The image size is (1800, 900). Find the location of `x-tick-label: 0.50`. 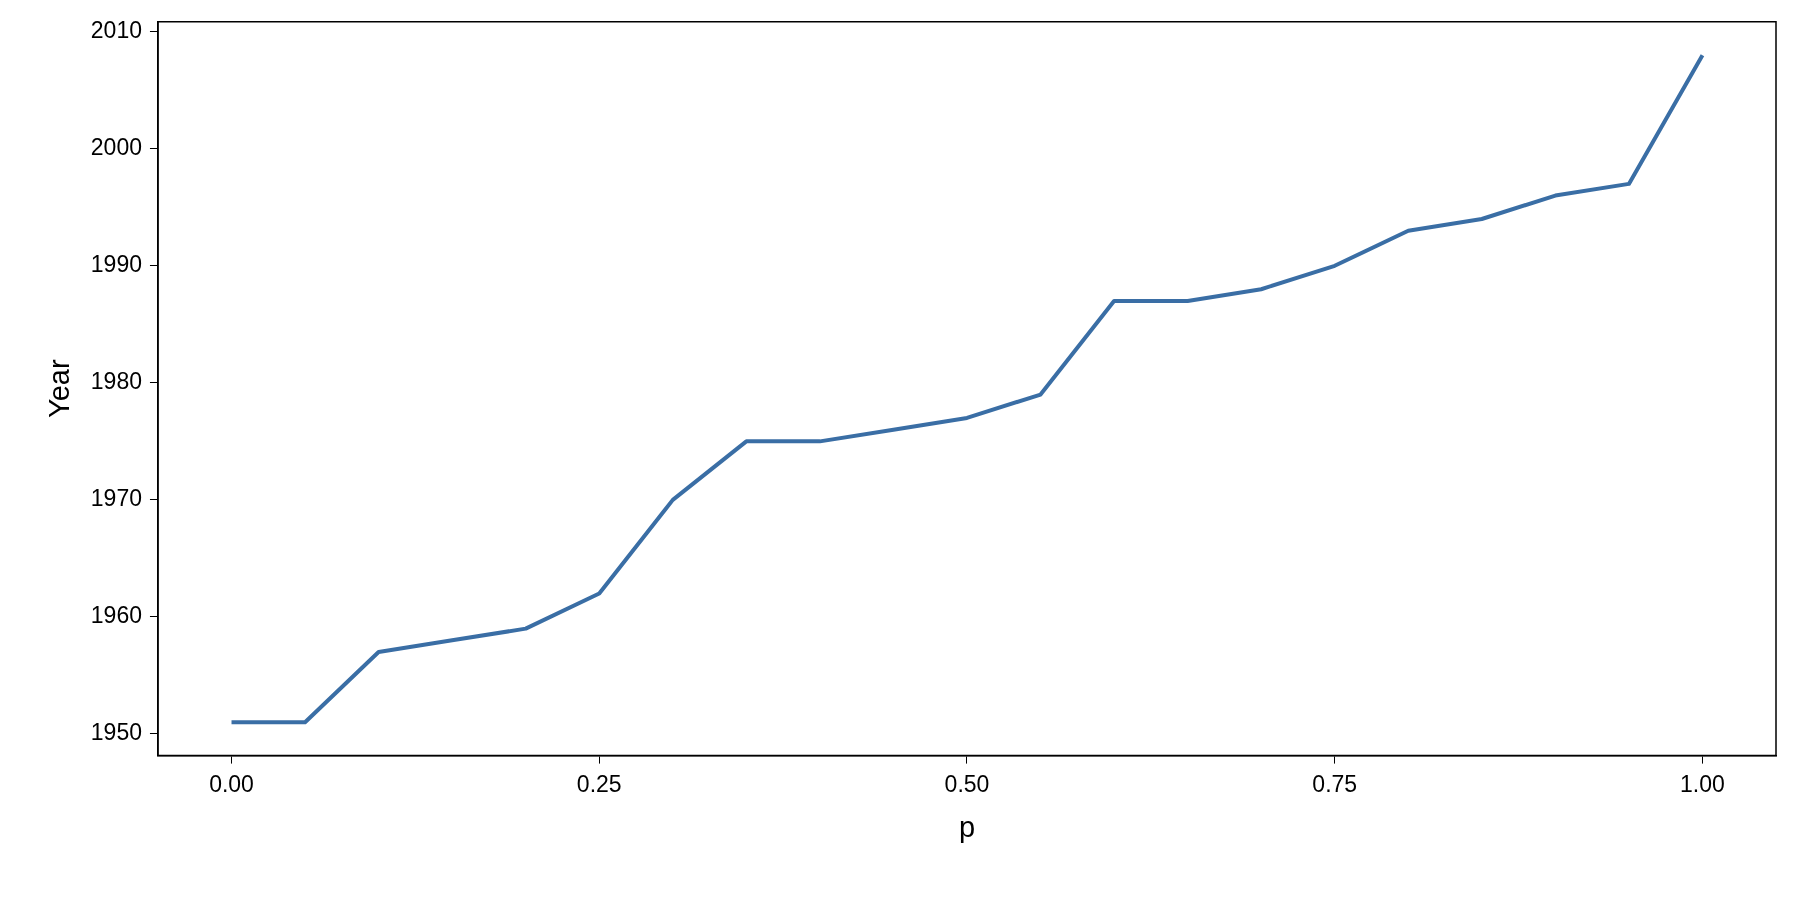

x-tick-label: 0.50 is located at coordinates (967, 783).